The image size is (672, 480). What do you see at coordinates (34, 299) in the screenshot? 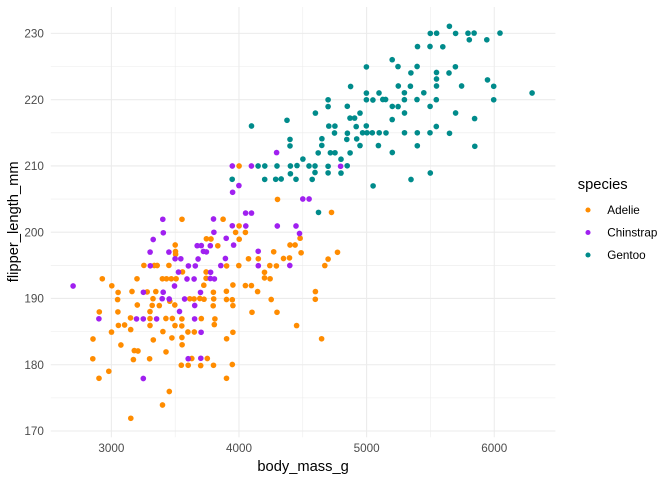
I see `svg-text: 190` at bounding box center [34, 299].